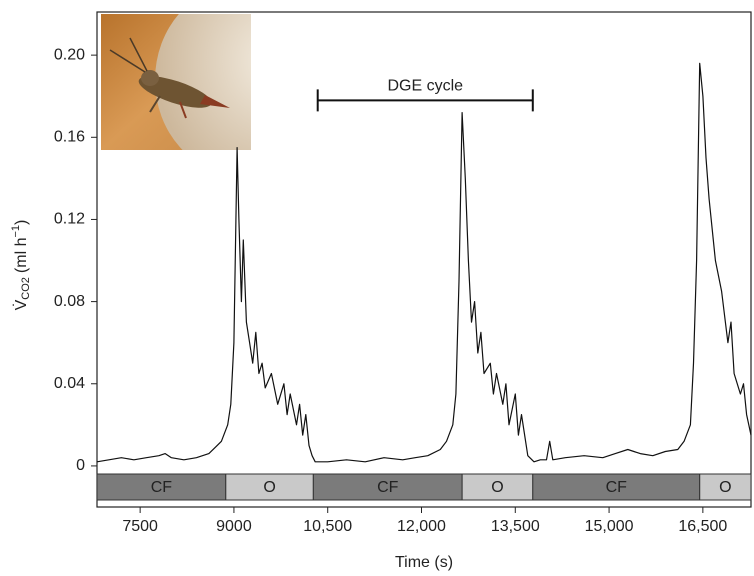 This screenshot has height=576, width=754. What do you see at coordinates (69, 54) in the screenshot?
I see `y-tick-label: 0.20` at bounding box center [69, 54].